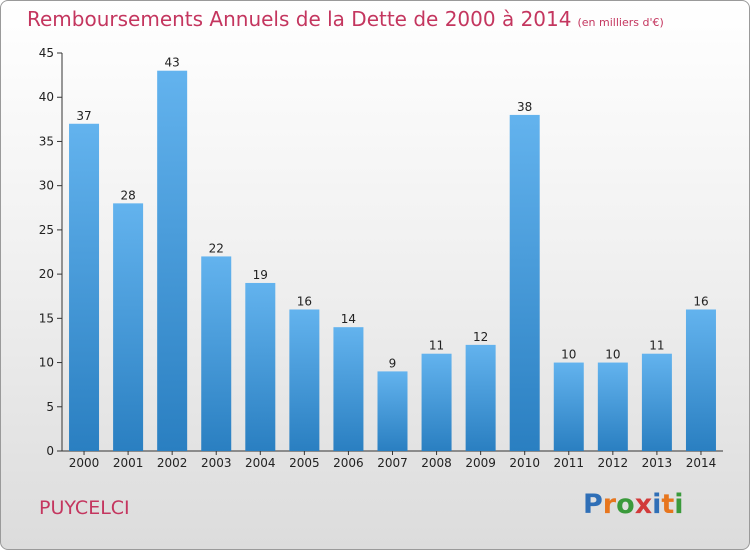 This screenshot has height=550, width=750. Describe the element at coordinates (46, 97) in the screenshot. I see `y-tick-label: 40` at that location.